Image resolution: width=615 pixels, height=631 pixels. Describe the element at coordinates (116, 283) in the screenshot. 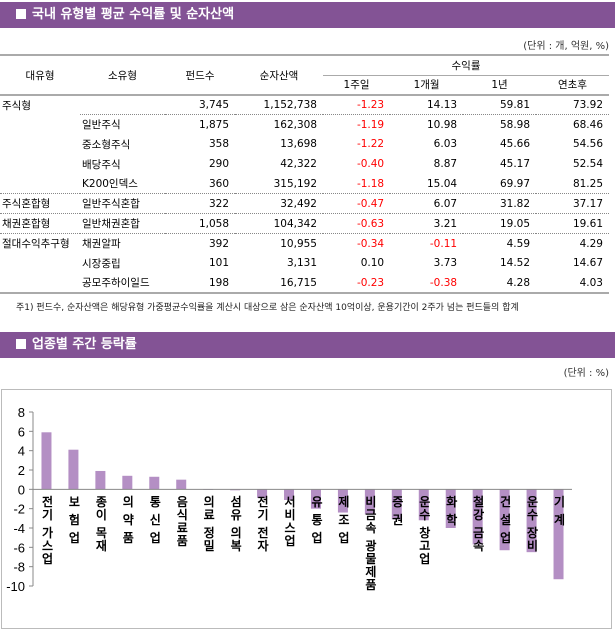

I see `table-cell: 공모주하이일드` at that location.